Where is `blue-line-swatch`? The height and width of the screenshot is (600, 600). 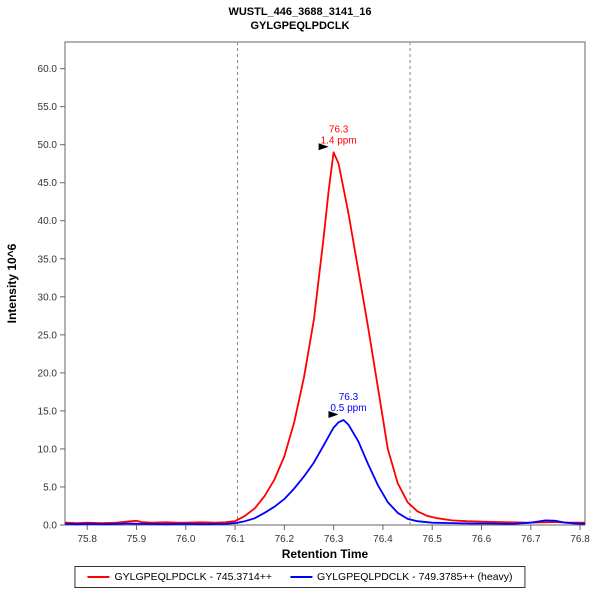 blue-line-swatch is located at coordinates (301, 577).